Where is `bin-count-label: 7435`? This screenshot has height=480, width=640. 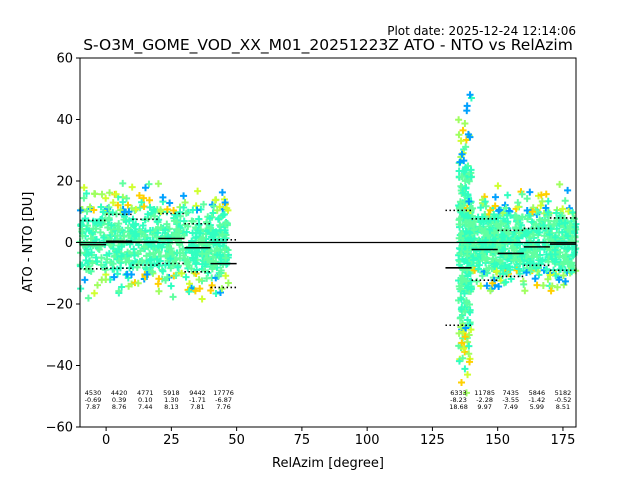 bin-count-label: 7435 is located at coordinates (510, 393).